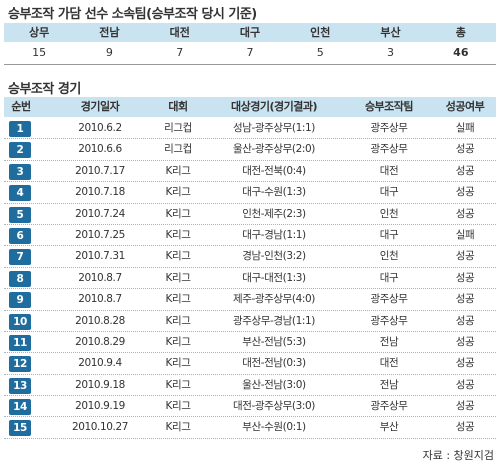  I want to click on matches-header-row: 순번 경기일자 대회 대상경기(경기결과) 승부조작팀 성공여부, so click(250, 107).